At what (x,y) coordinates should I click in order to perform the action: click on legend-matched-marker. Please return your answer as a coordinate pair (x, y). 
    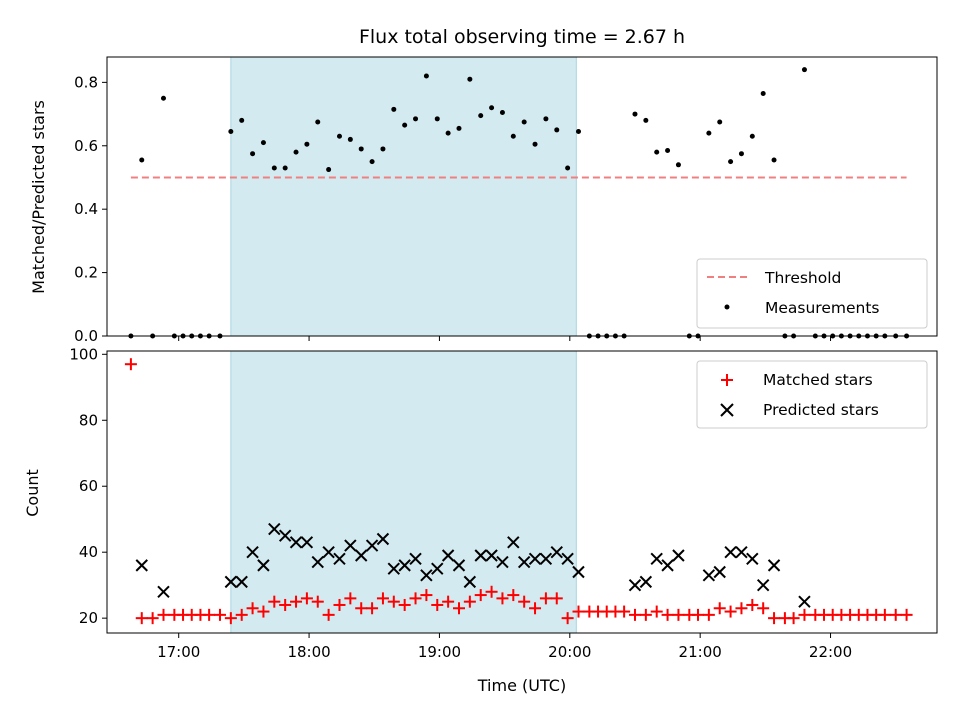
    Looking at the image, I should click on (727, 380).